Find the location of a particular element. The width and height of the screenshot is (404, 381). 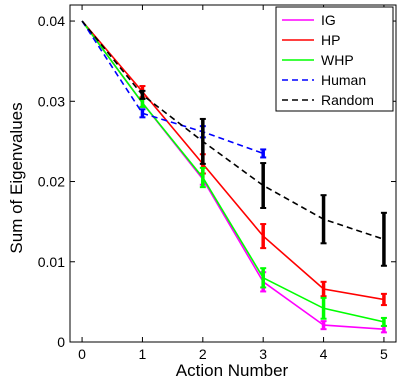

y-tick-label: 0 is located at coordinates (61, 342).